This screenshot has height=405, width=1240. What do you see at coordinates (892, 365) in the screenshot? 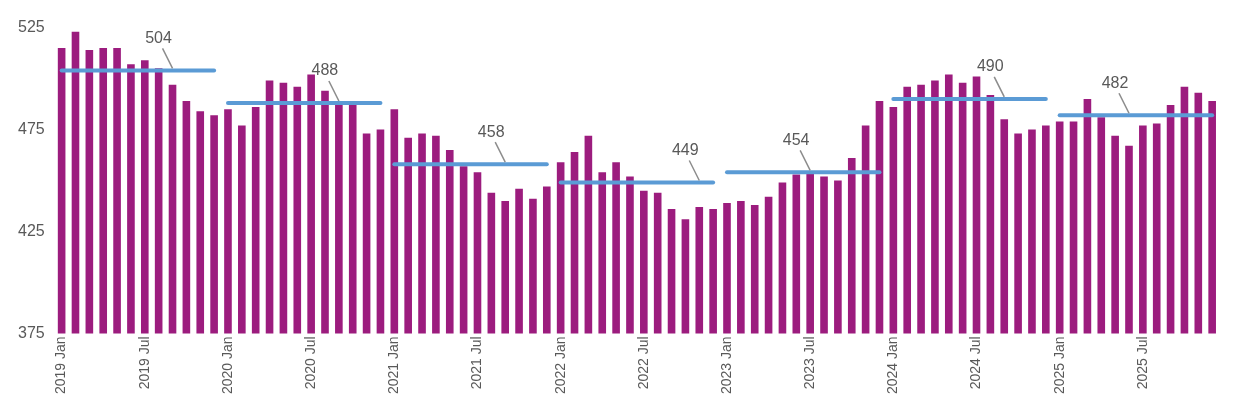
I see `x-tick-label: 2024 Jan` at bounding box center [892, 365].